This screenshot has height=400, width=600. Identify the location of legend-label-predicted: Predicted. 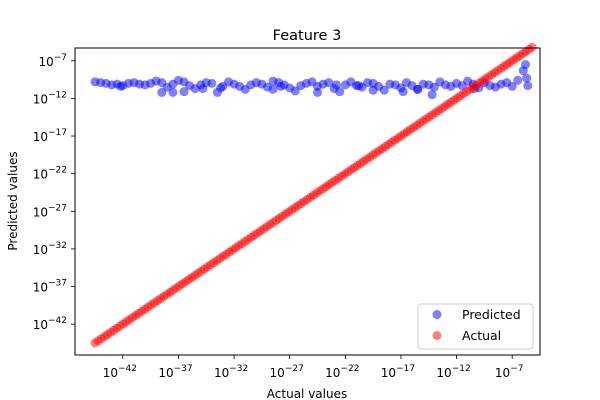
(491, 314).